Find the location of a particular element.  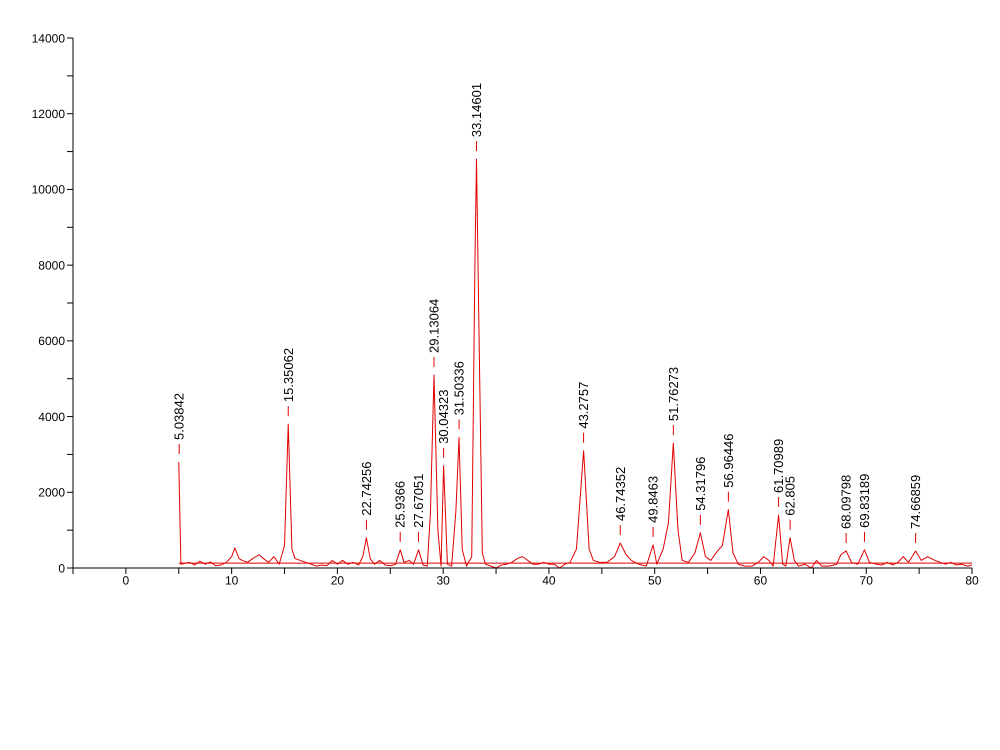

annotation: 43.2757 is located at coordinates (584, 405).